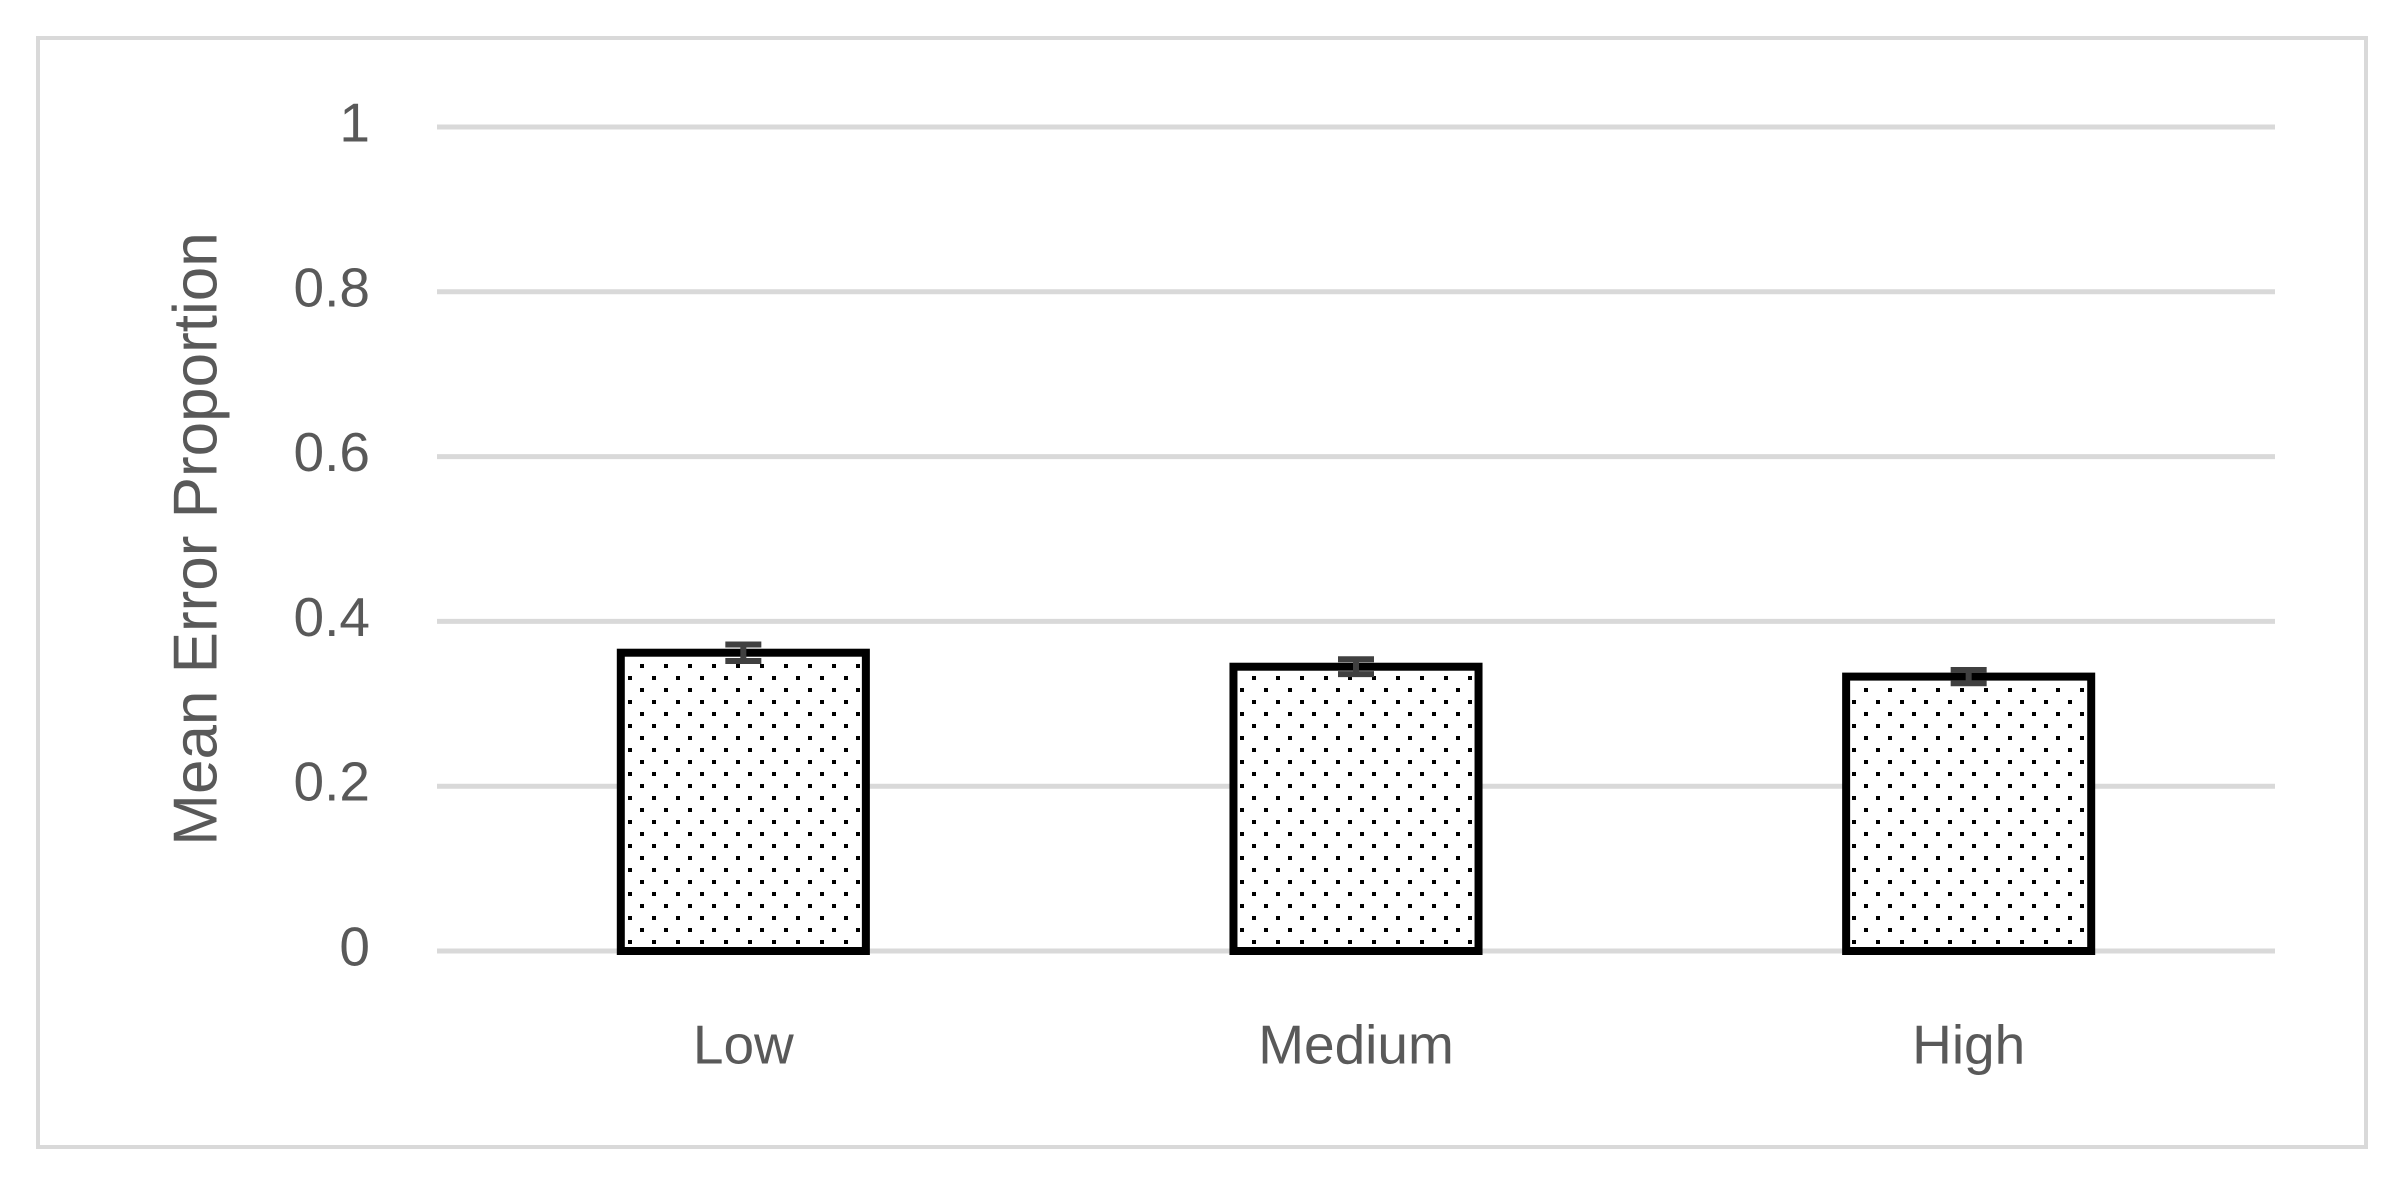  I want to click on y-tick-label: 0.2, so click(332, 782).